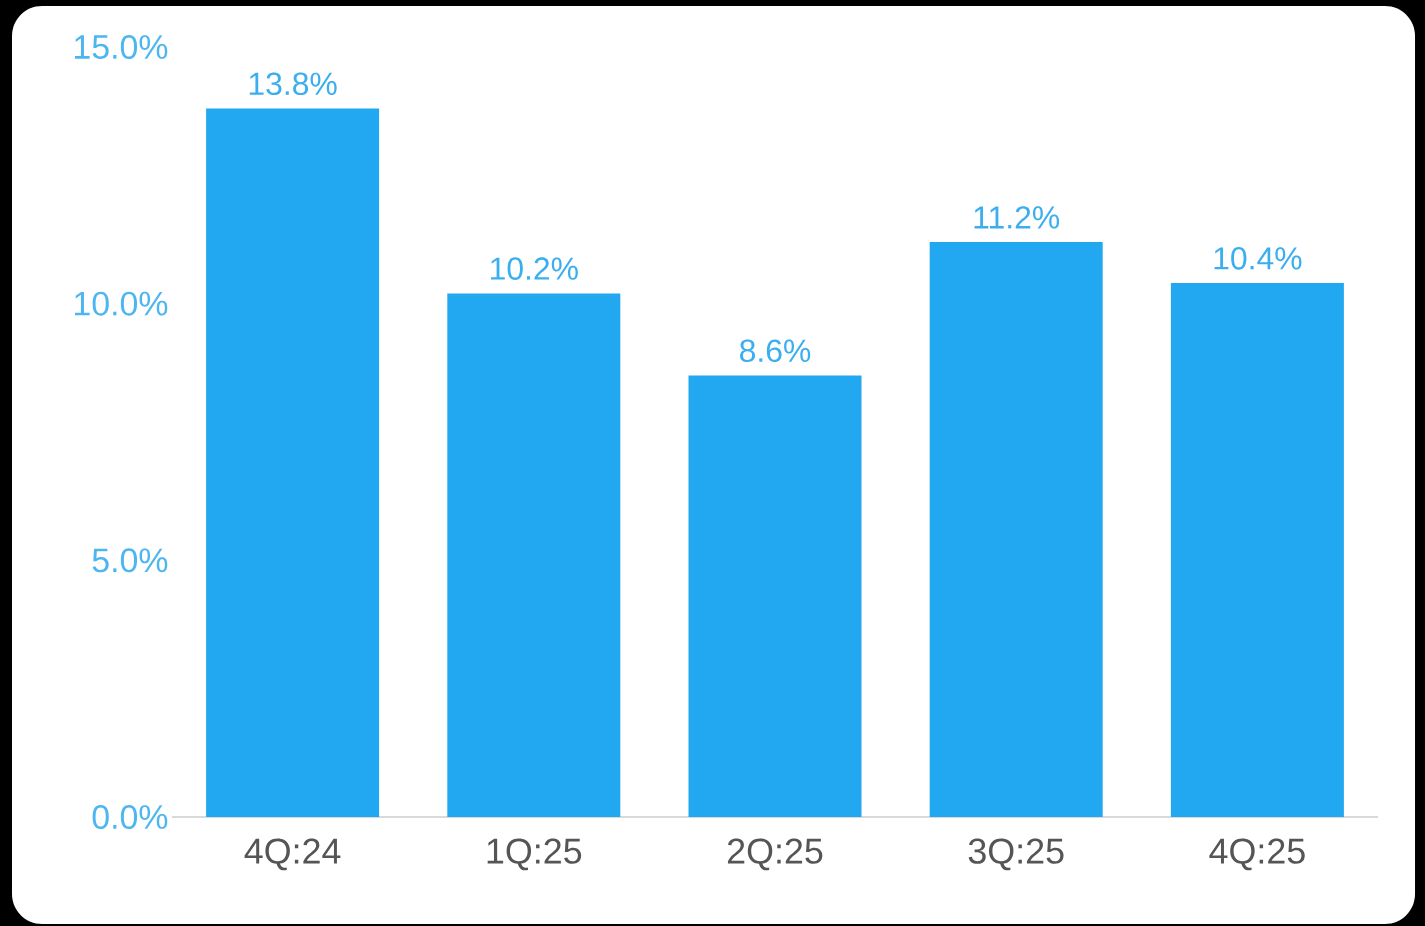 The image size is (1425, 926). Describe the element at coordinates (1257, 854) in the screenshot. I see `x-tick-label: 4Q:25` at that location.